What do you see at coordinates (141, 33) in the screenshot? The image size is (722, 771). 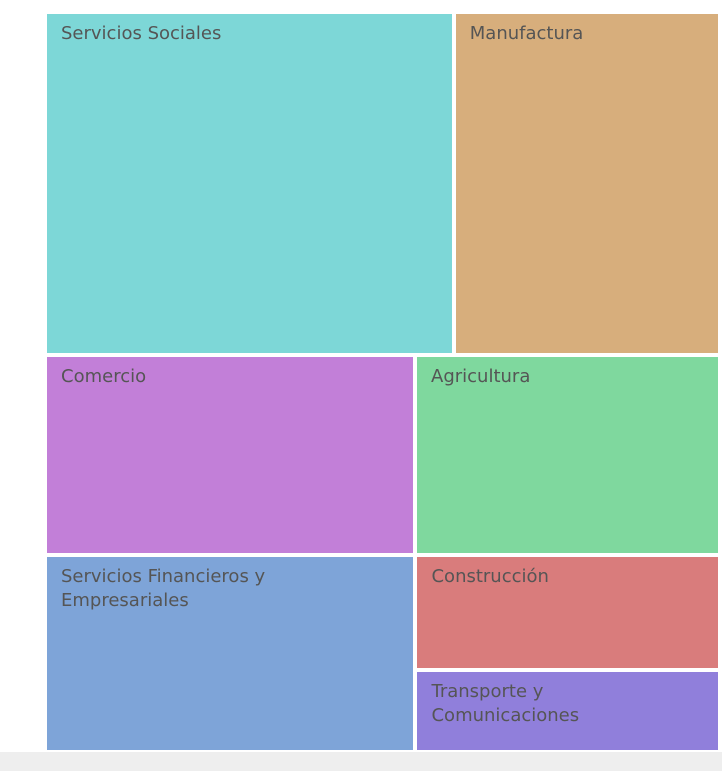 I see `tile-label: Servicios Sociales` at bounding box center [141, 33].